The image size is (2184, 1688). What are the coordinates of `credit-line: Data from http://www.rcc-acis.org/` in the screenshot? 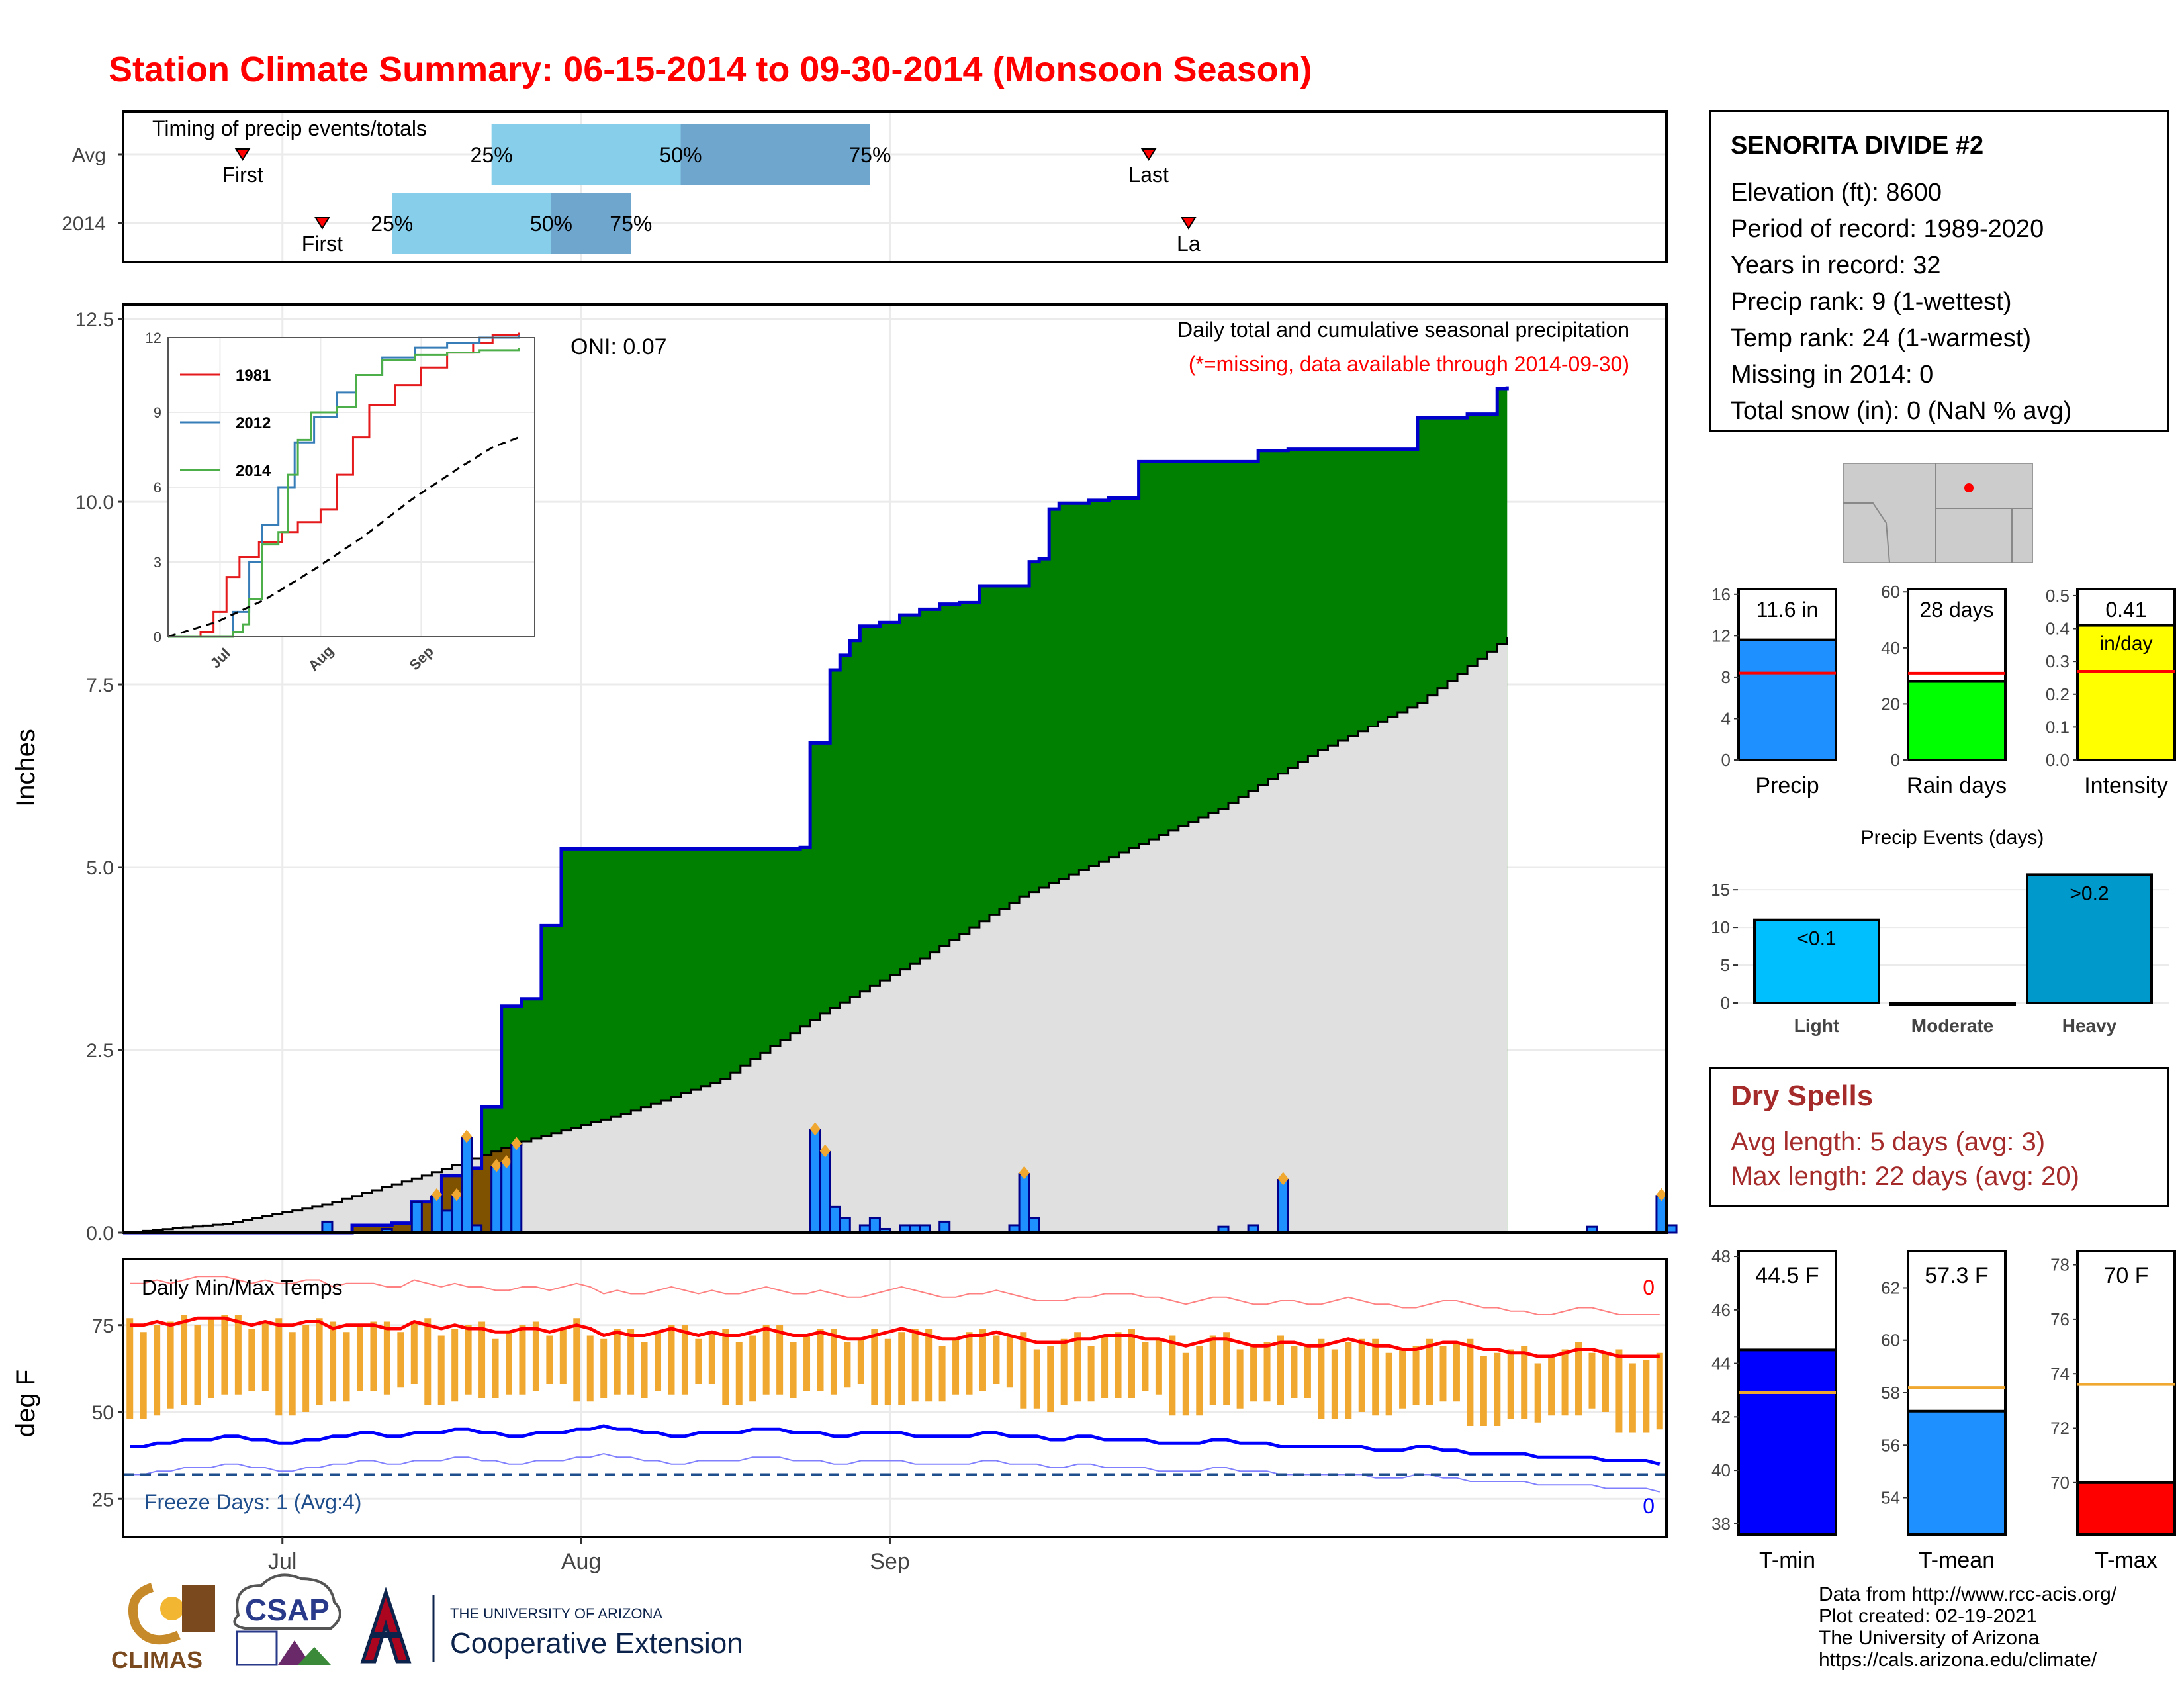 It's located at (1968, 1594).